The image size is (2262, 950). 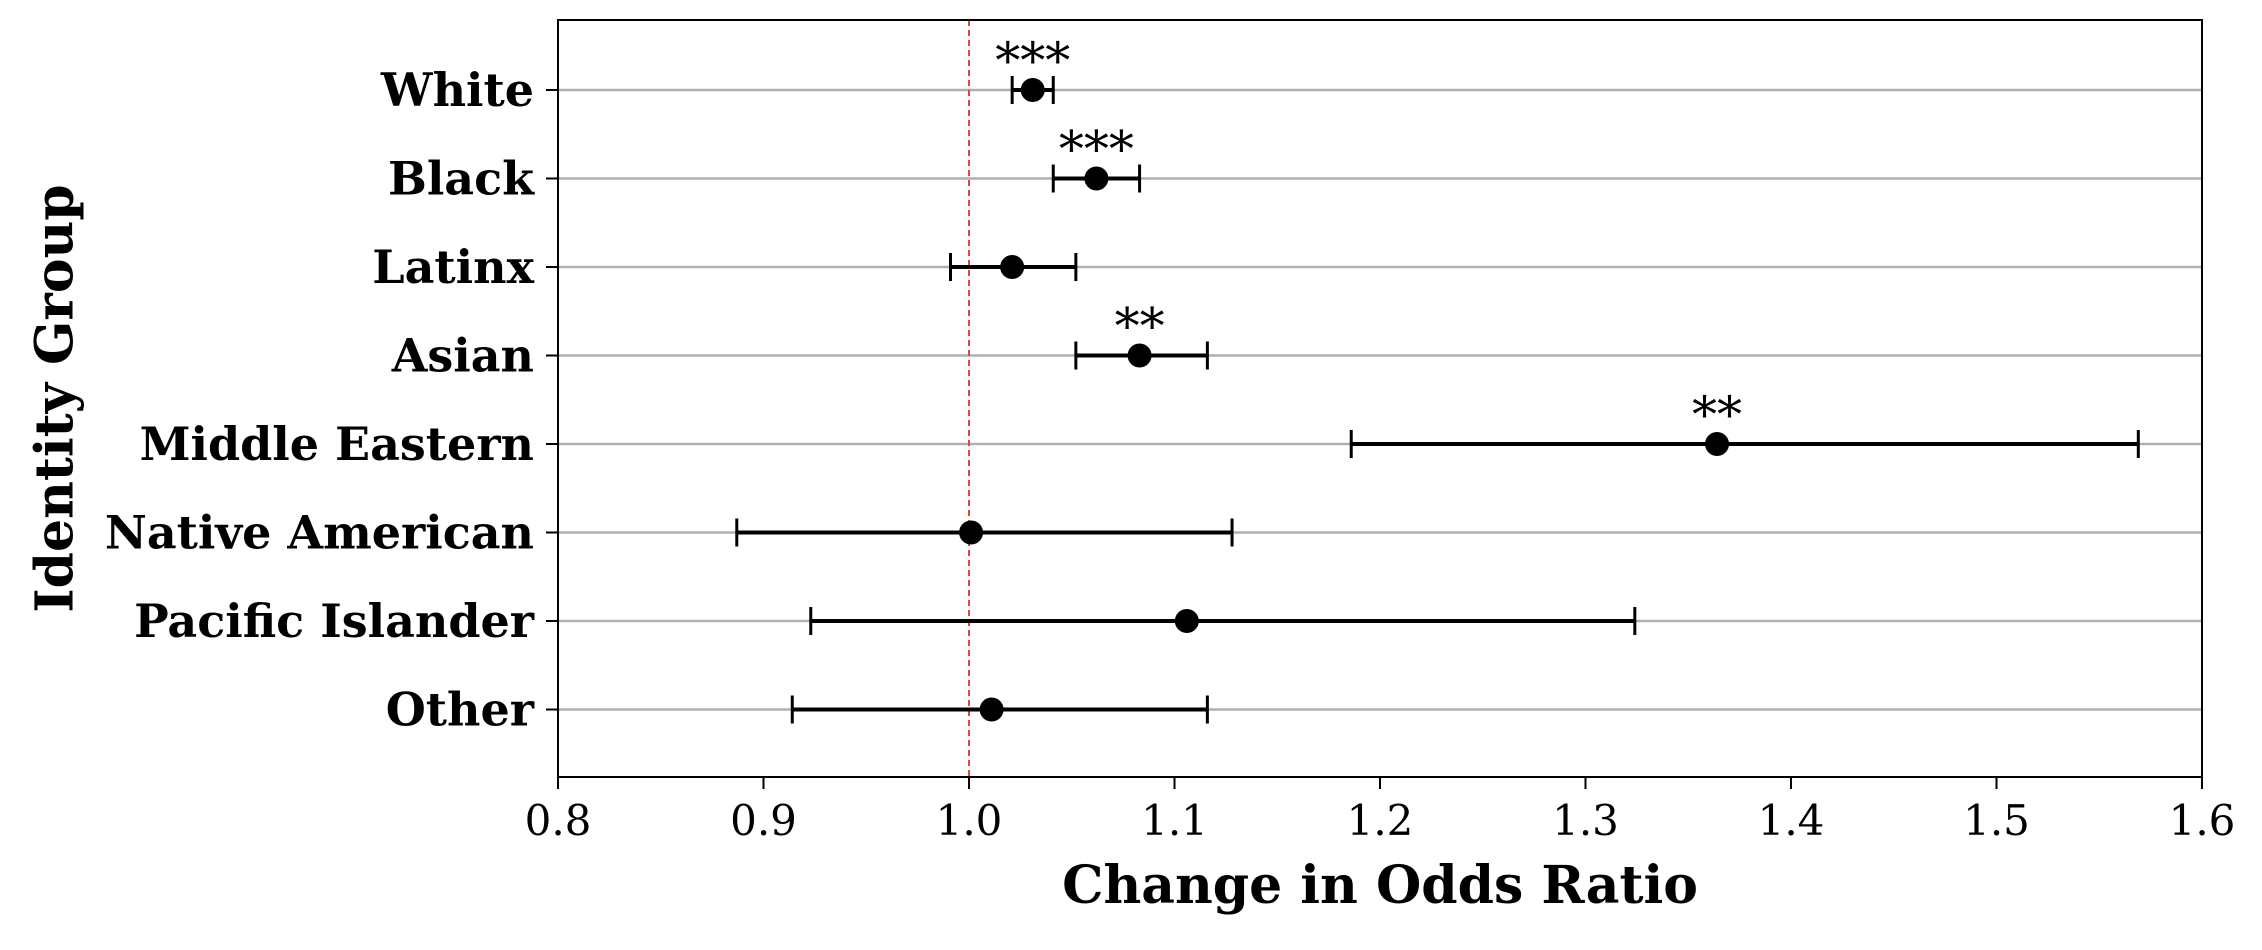 What do you see at coordinates (55, 398) in the screenshot?
I see `y-axis-title: Identity Group` at bounding box center [55, 398].